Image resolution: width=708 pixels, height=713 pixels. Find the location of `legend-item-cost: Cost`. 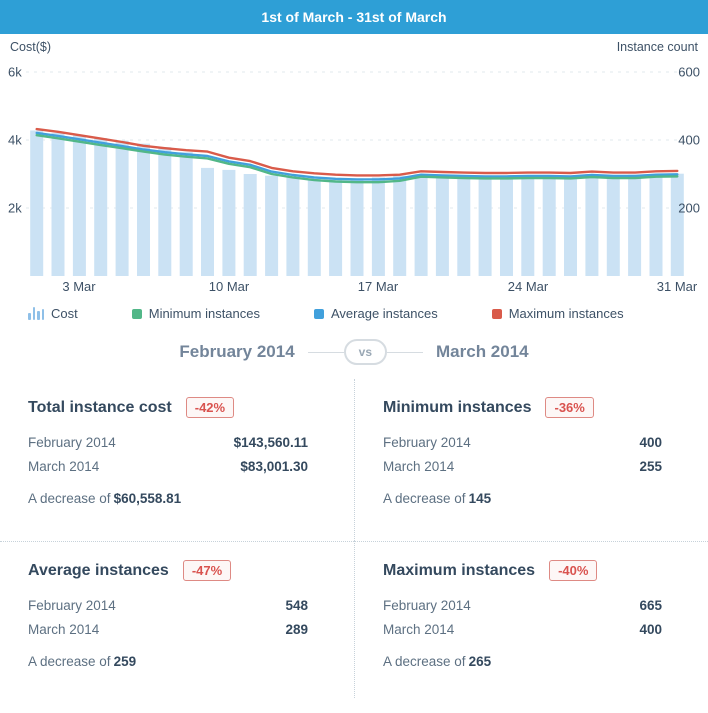

legend-item-cost: Cost is located at coordinates (53, 313).